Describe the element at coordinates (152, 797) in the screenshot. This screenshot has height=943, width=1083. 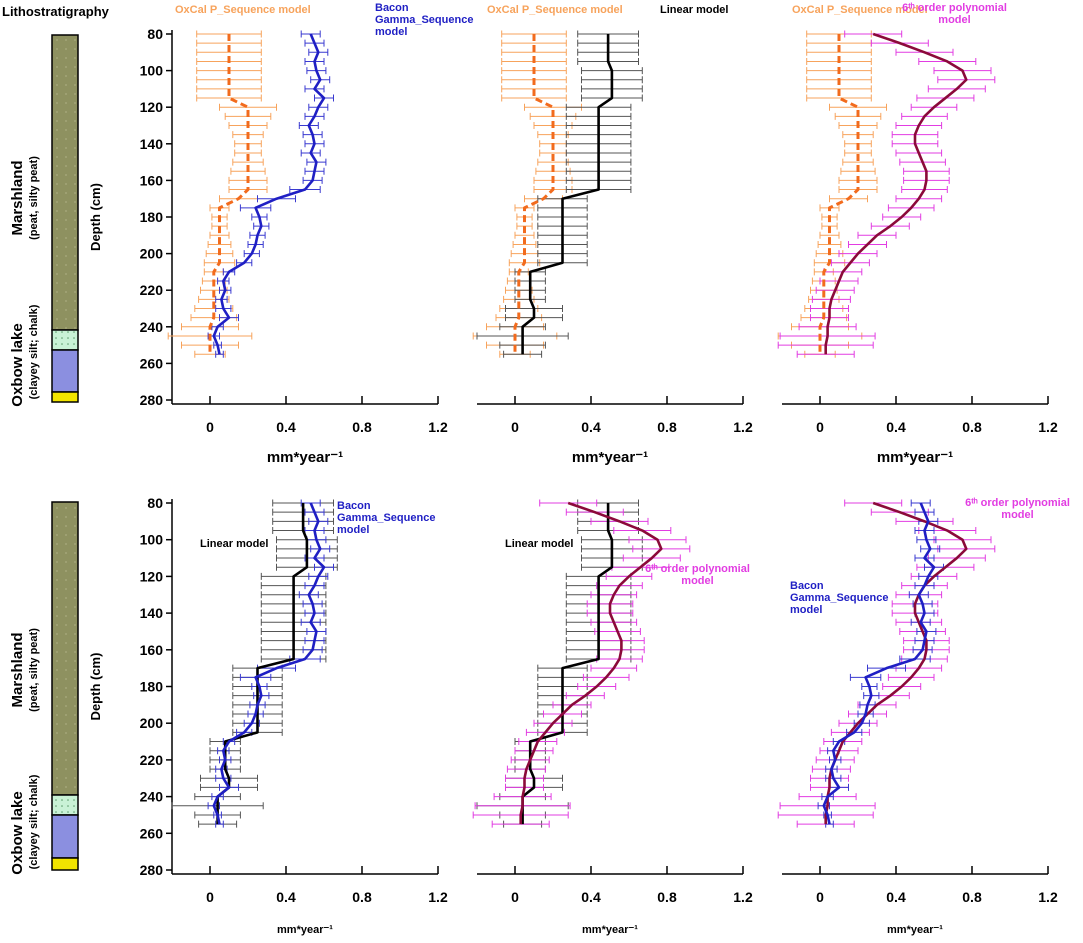
I see `y-tick-label: 240` at that location.